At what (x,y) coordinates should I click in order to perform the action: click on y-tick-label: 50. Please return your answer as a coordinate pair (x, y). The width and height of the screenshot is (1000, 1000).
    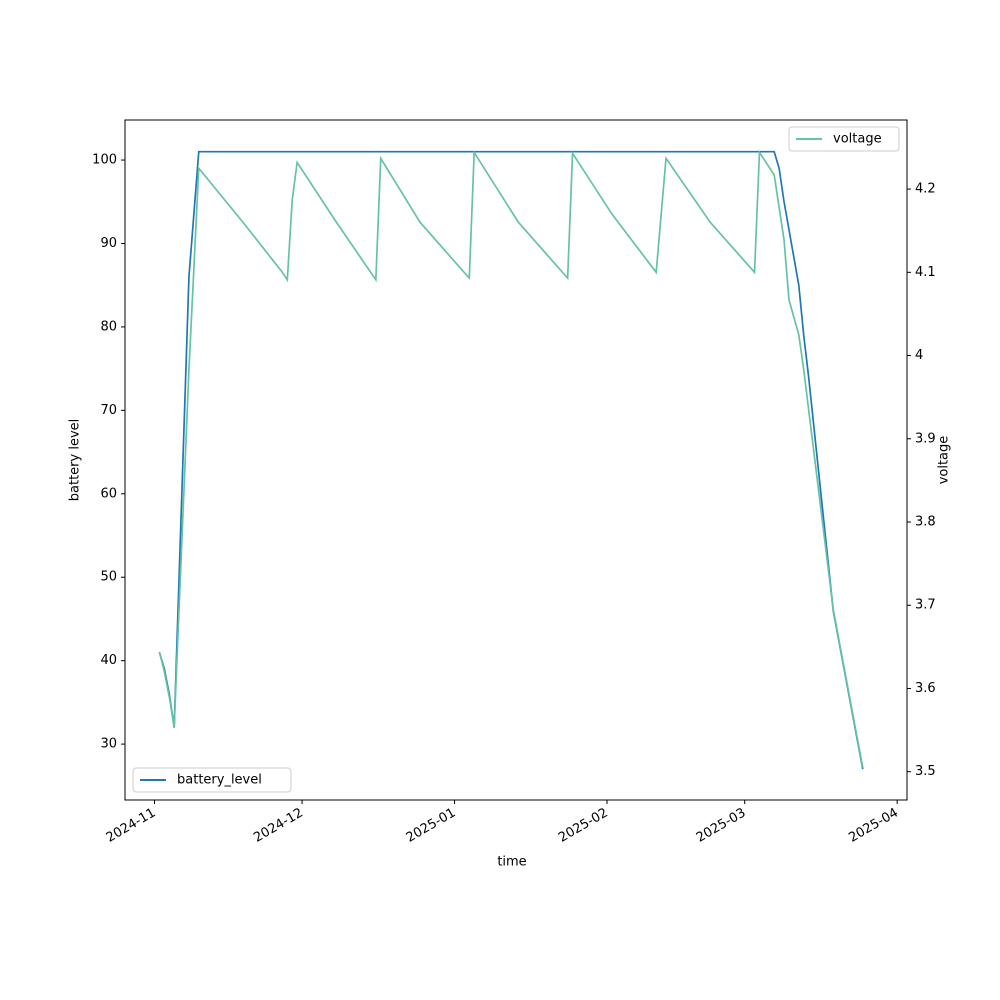
    Looking at the image, I should click on (108, 577).